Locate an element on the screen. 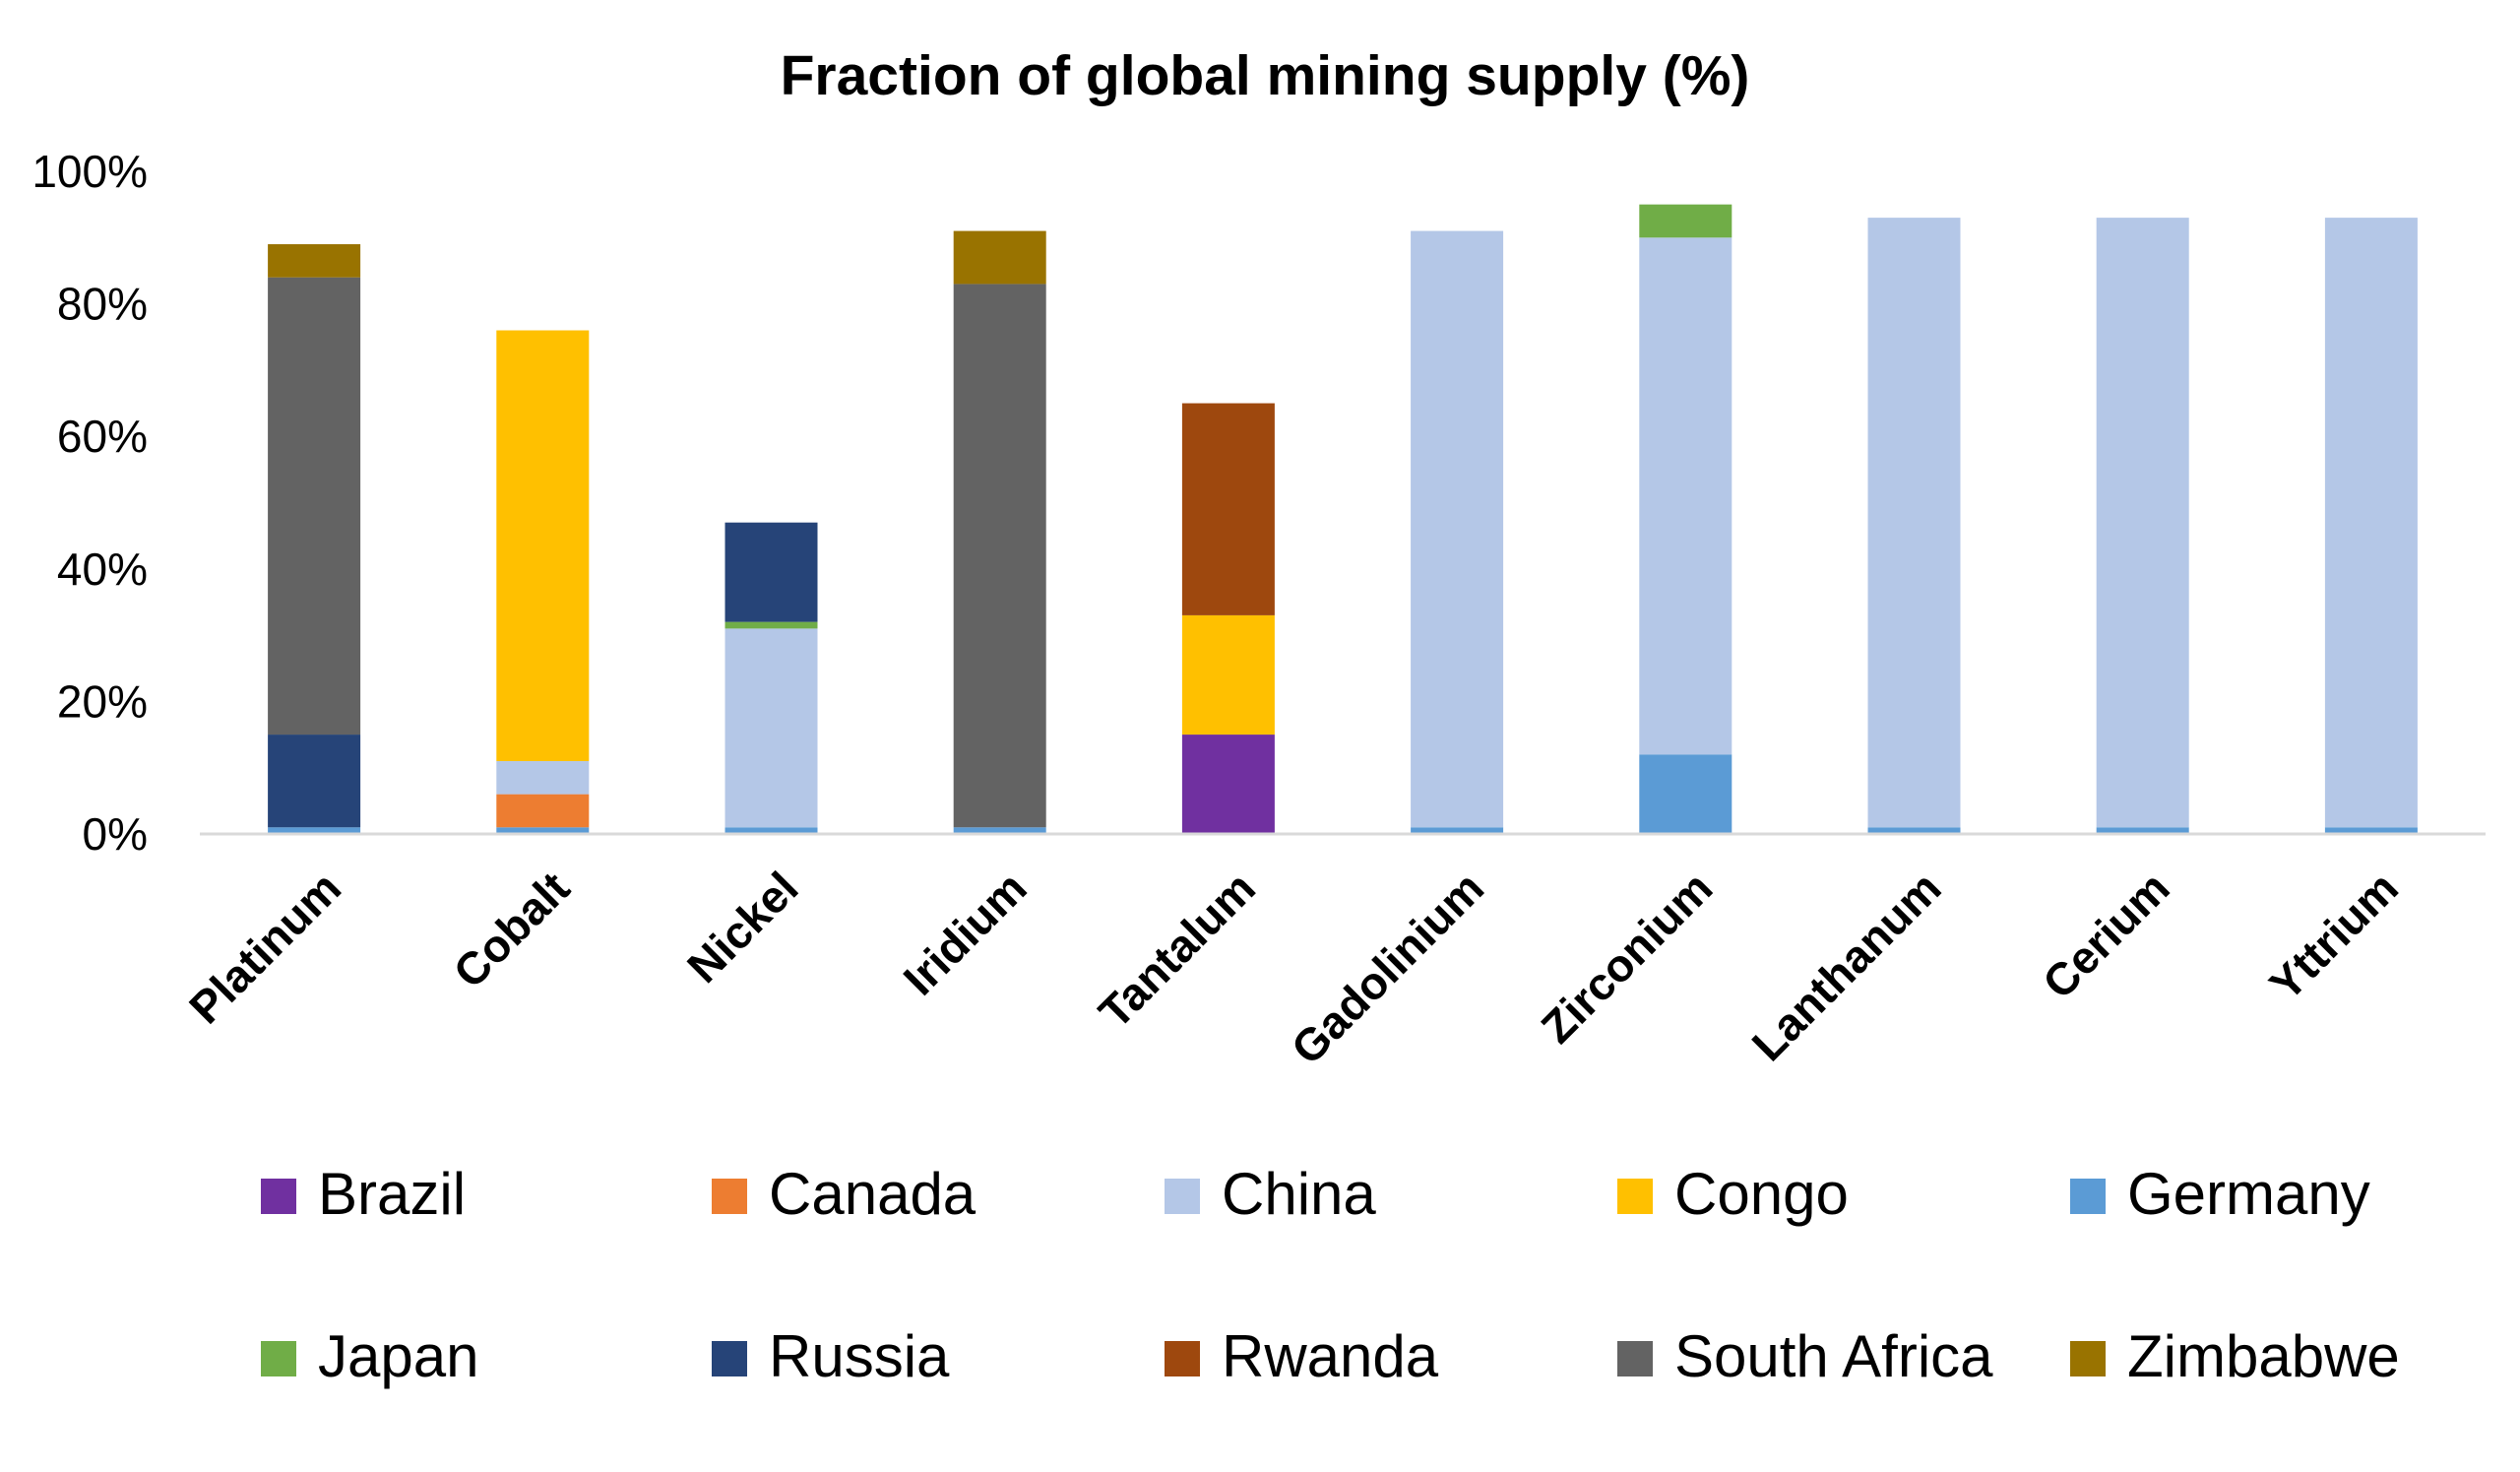 This screenshot has width=2520, height=1472. legend-label: South Africa is located at coordinates (1833, 1356).